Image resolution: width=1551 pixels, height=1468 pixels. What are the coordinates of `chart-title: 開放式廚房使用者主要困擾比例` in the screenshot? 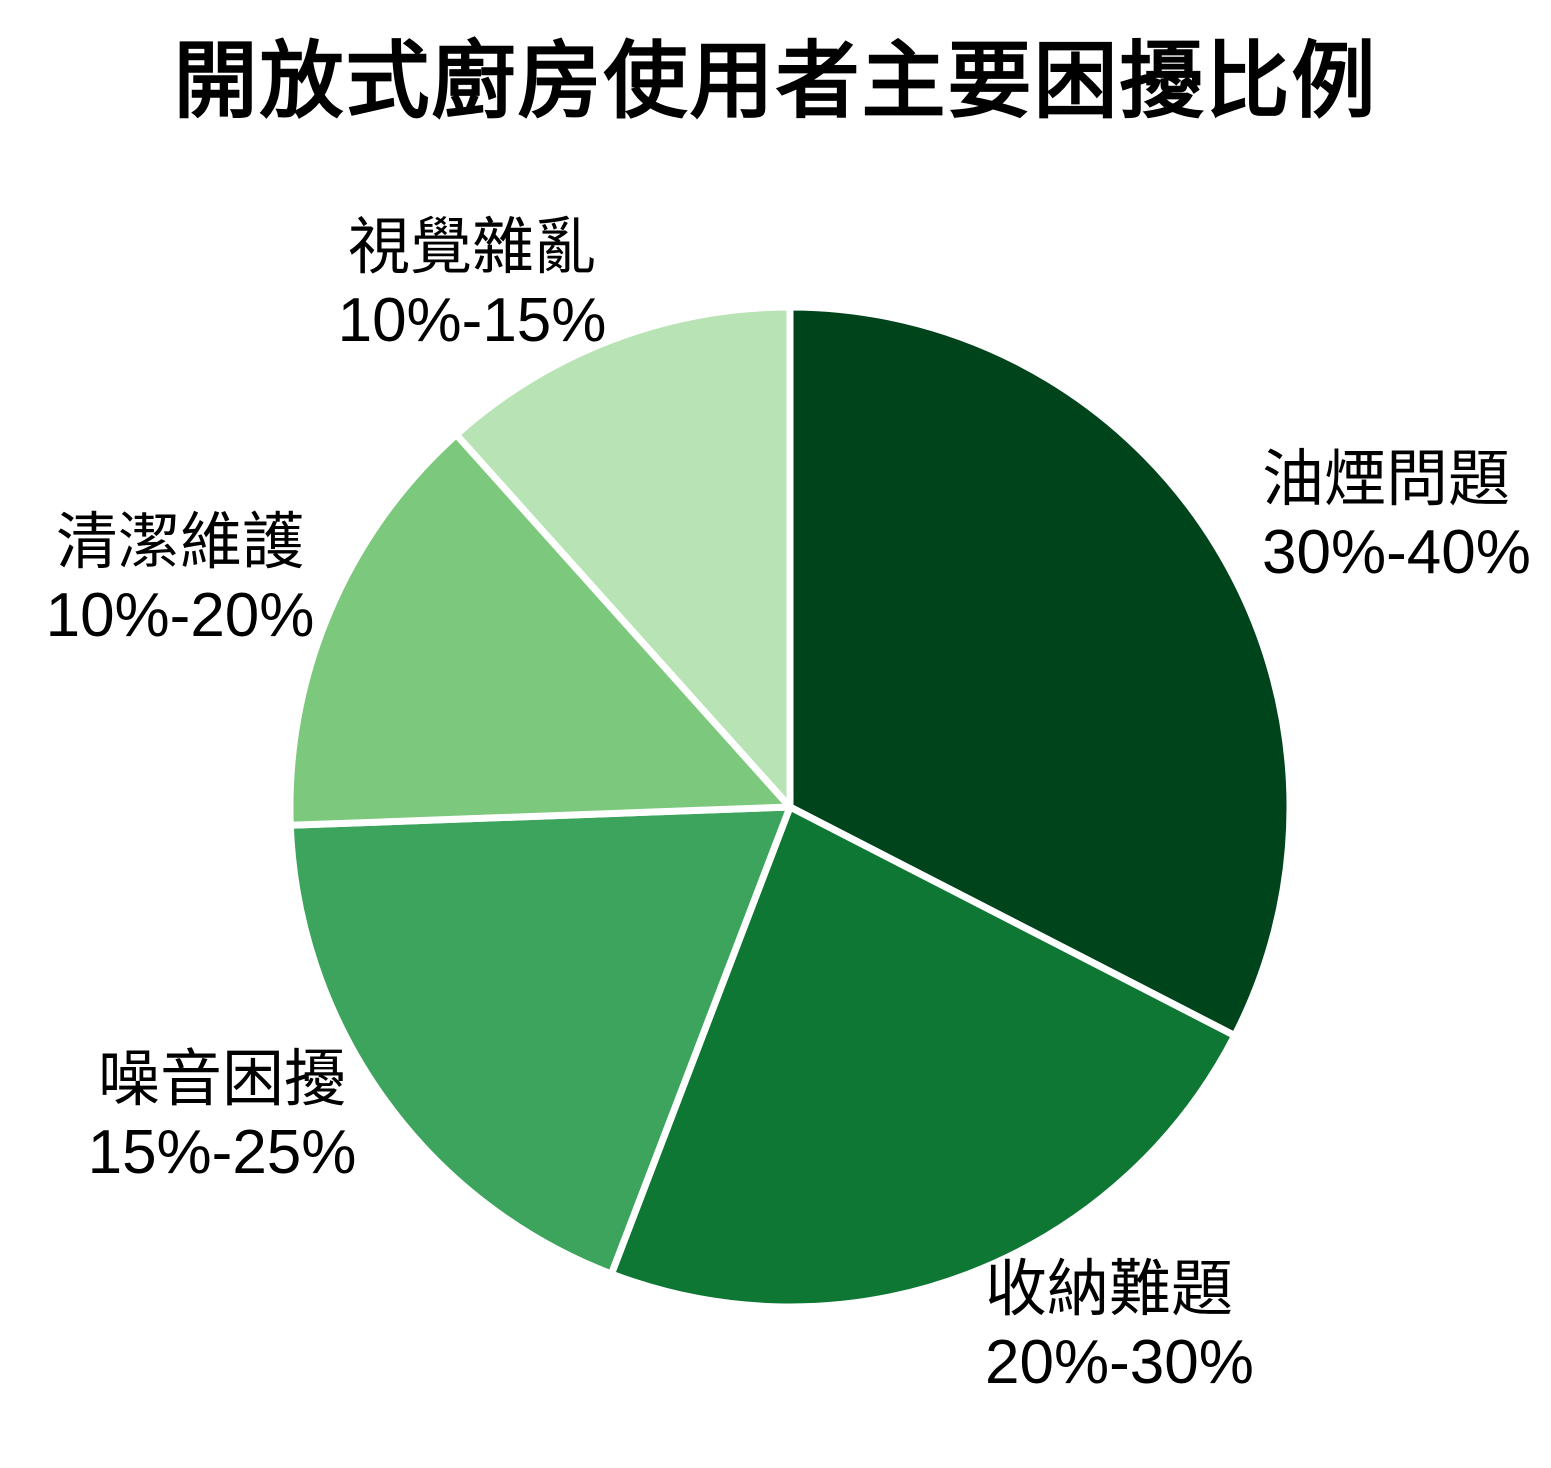 It's located at (775, 81).